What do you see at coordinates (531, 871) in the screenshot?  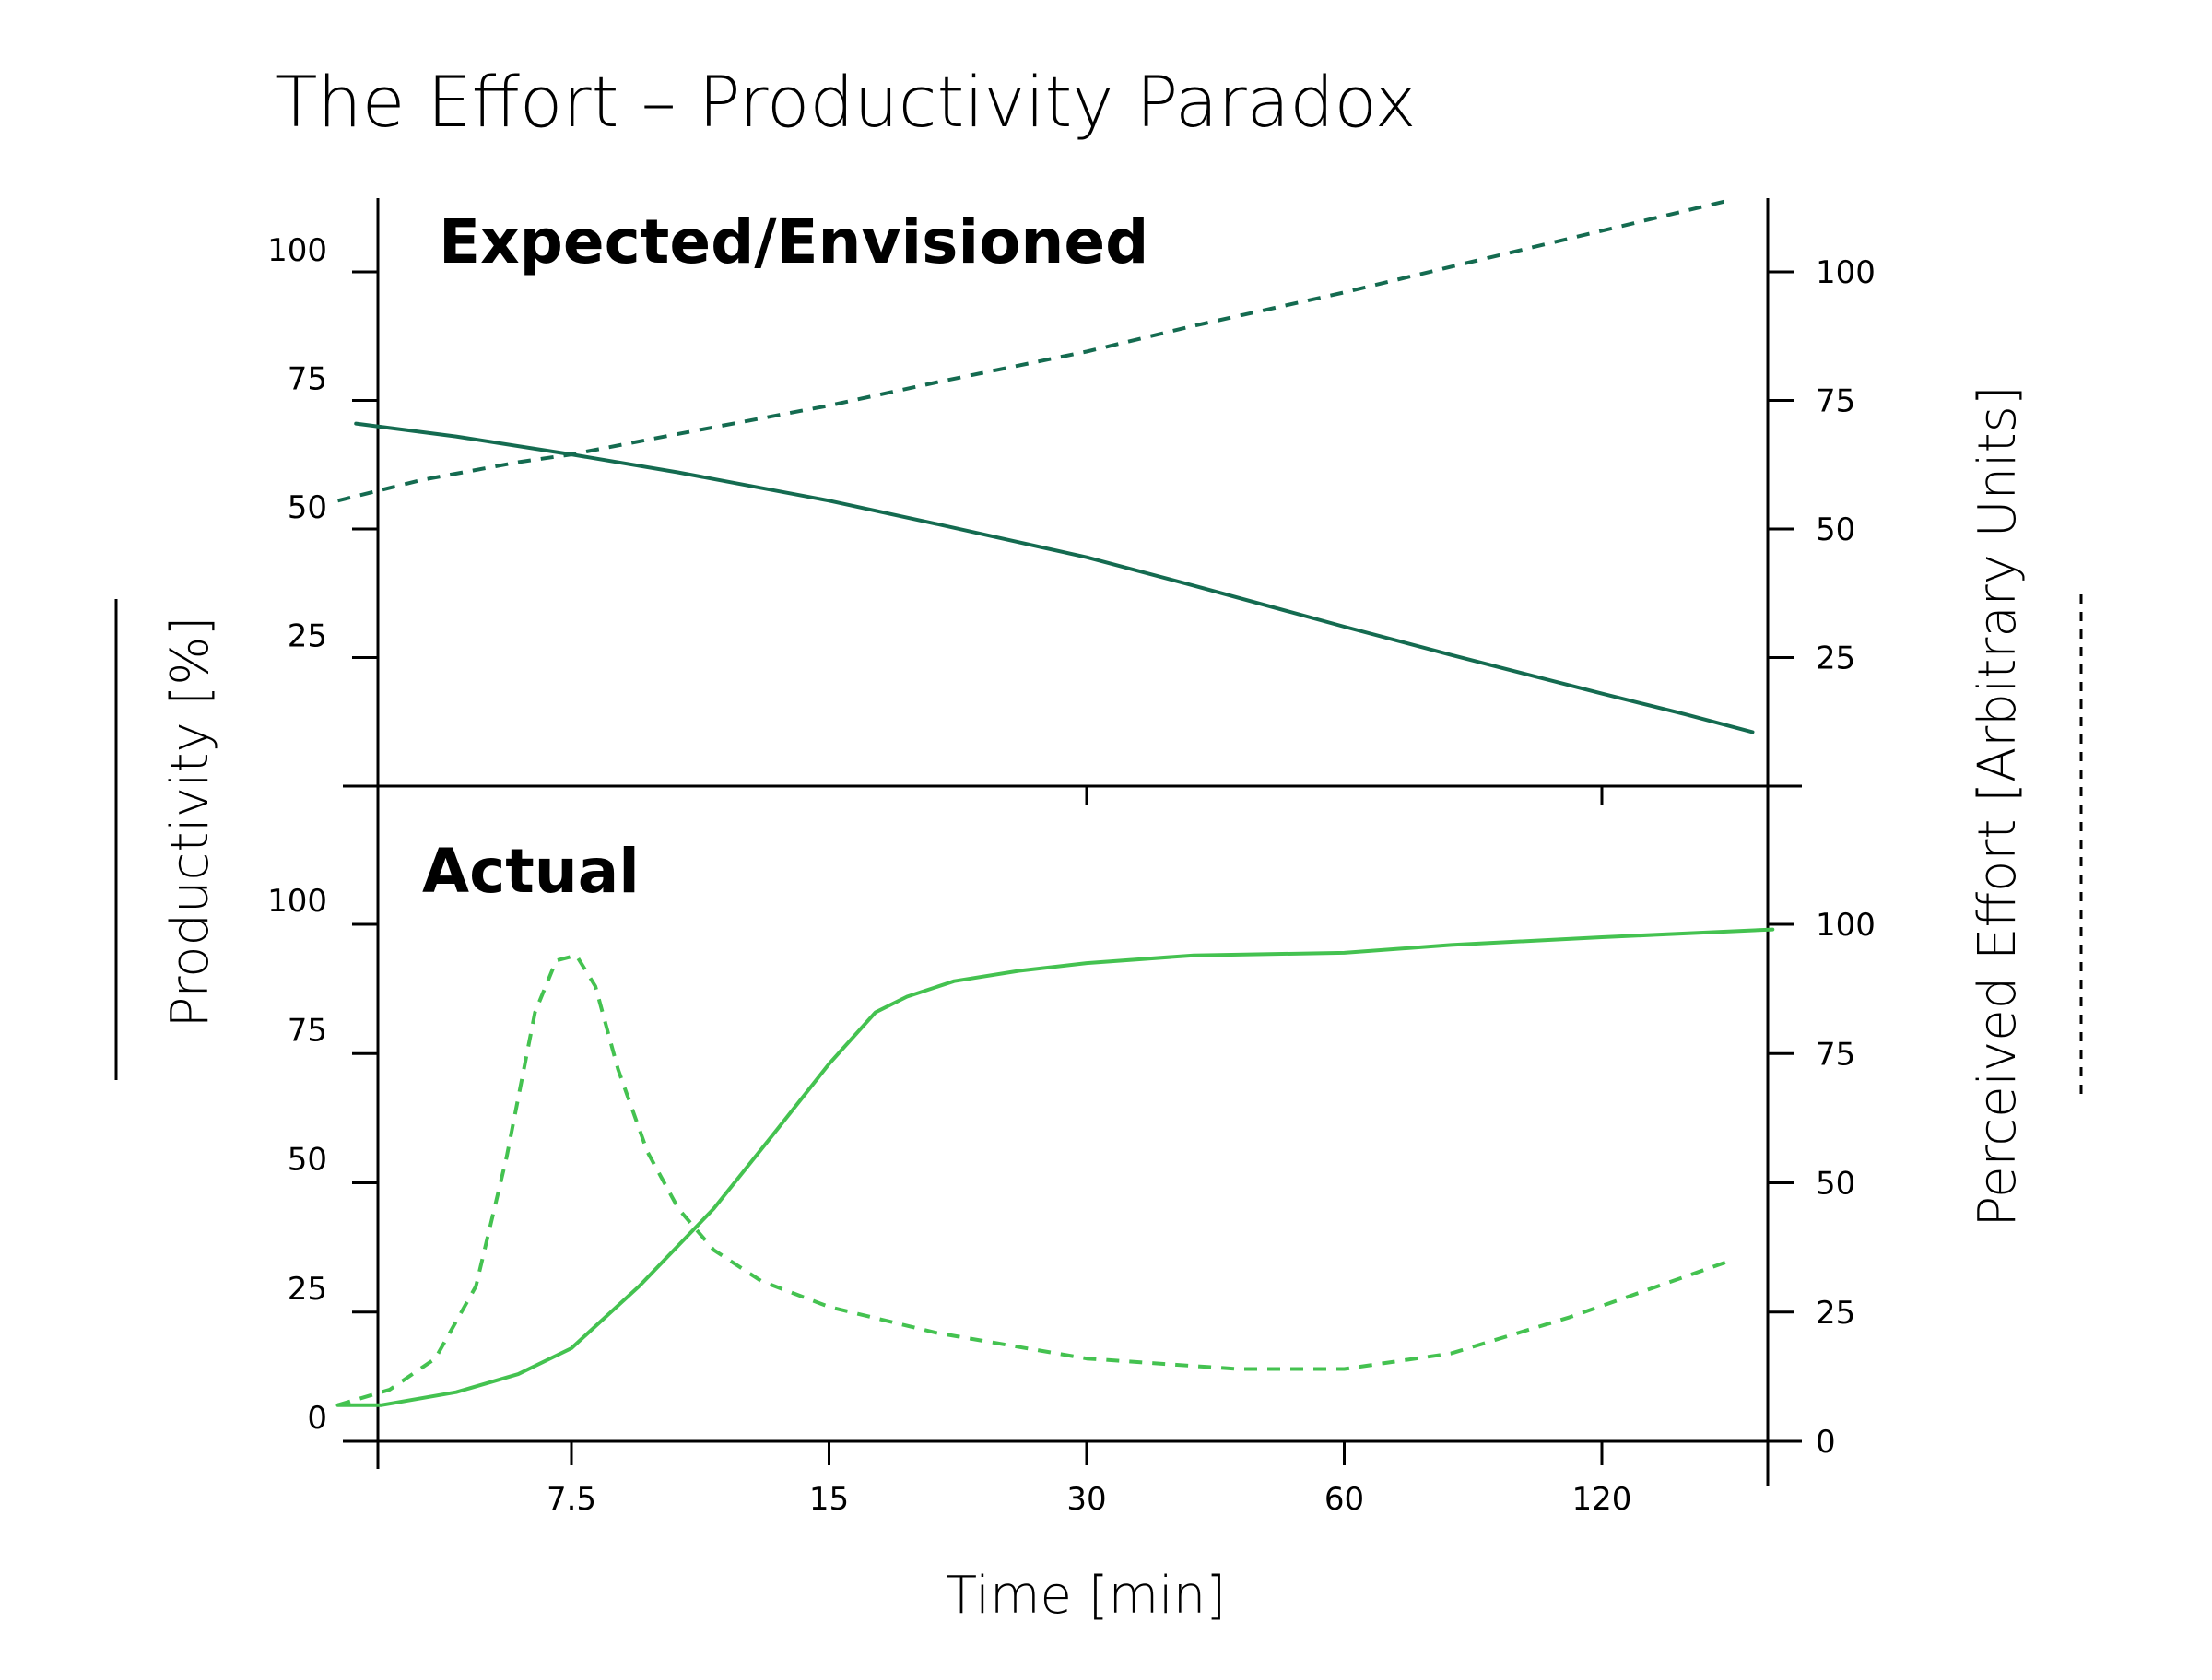 I see `panel-label: Actual` at bounding box center [531, 871].